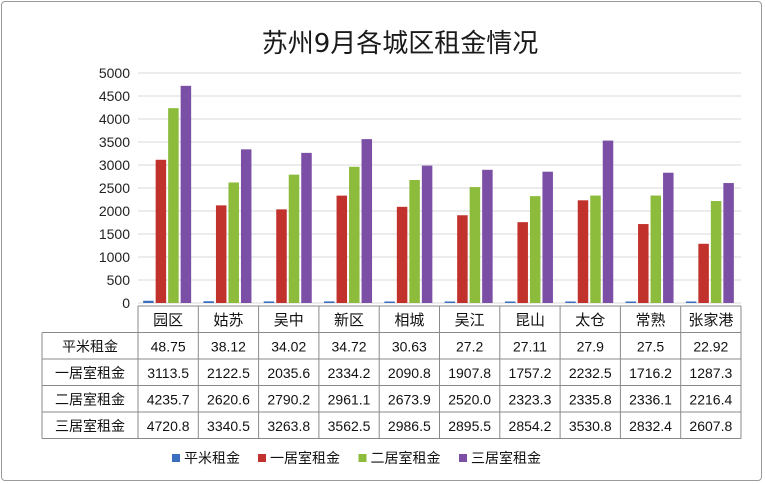  Describe the element at coordinates (168, 373) in the screenshot. I see `data-label: 3113.5` at that location.